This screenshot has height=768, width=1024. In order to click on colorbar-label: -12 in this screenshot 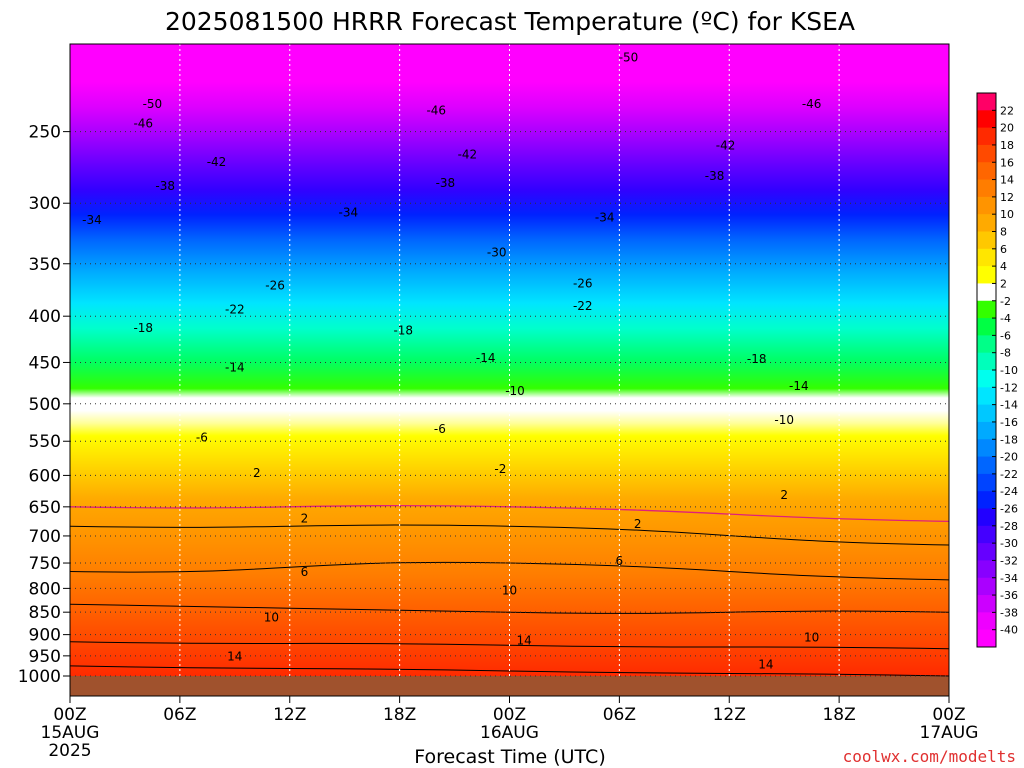, I will do `click(1009, 387)`.